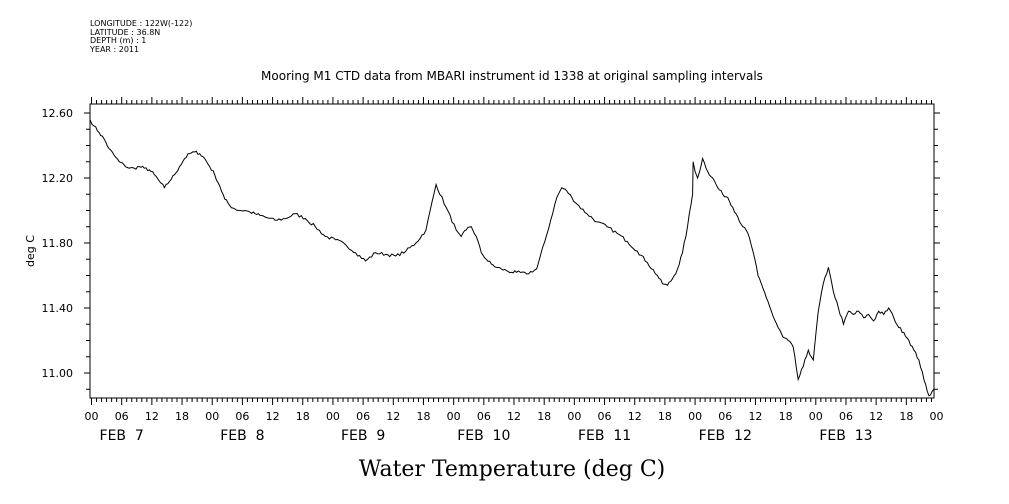  What do you see at coordinates (604, 436) in the screenshot?
I see `day-label: FEB 11` at bounding box center [604, 436].